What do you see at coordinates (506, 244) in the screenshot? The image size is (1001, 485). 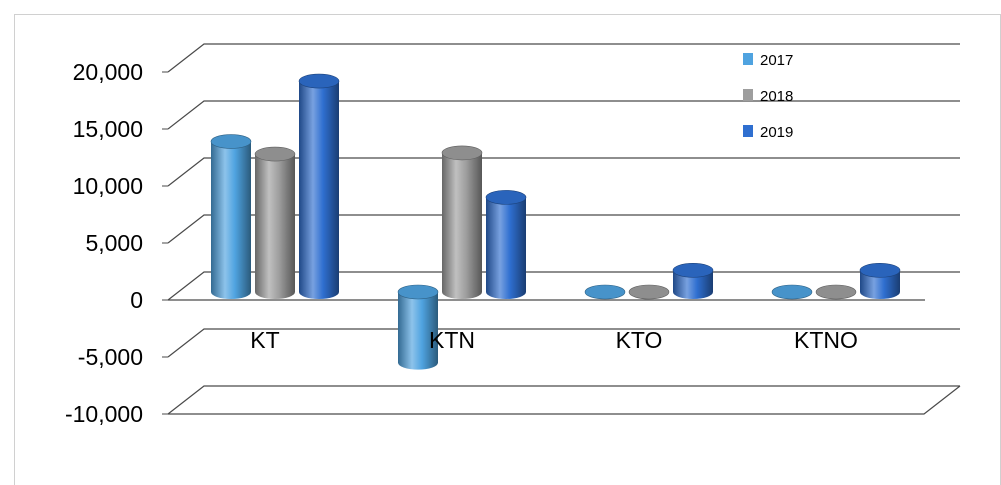 I see `bar-ktn-2019` at bounding box center [506, 244].